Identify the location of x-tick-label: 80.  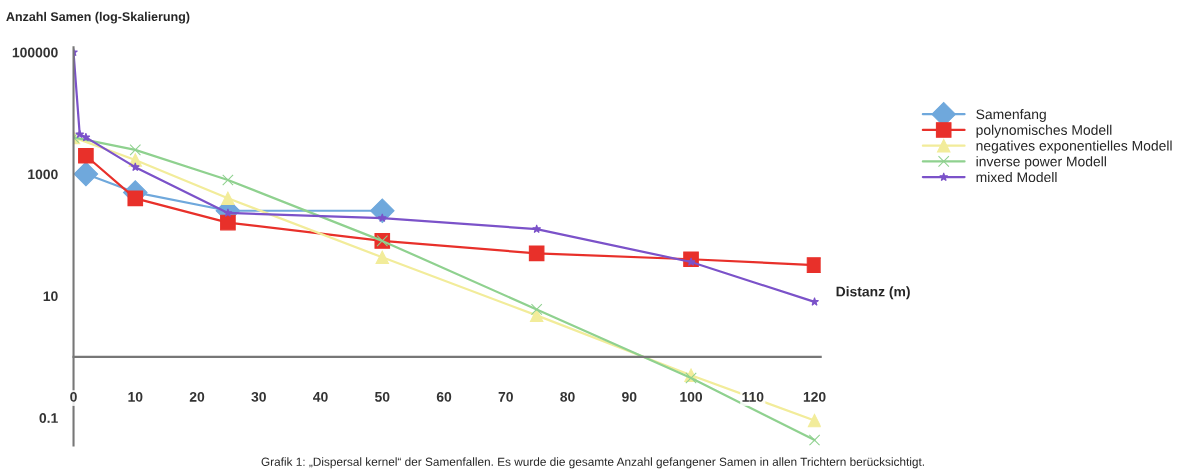
(567, 396).